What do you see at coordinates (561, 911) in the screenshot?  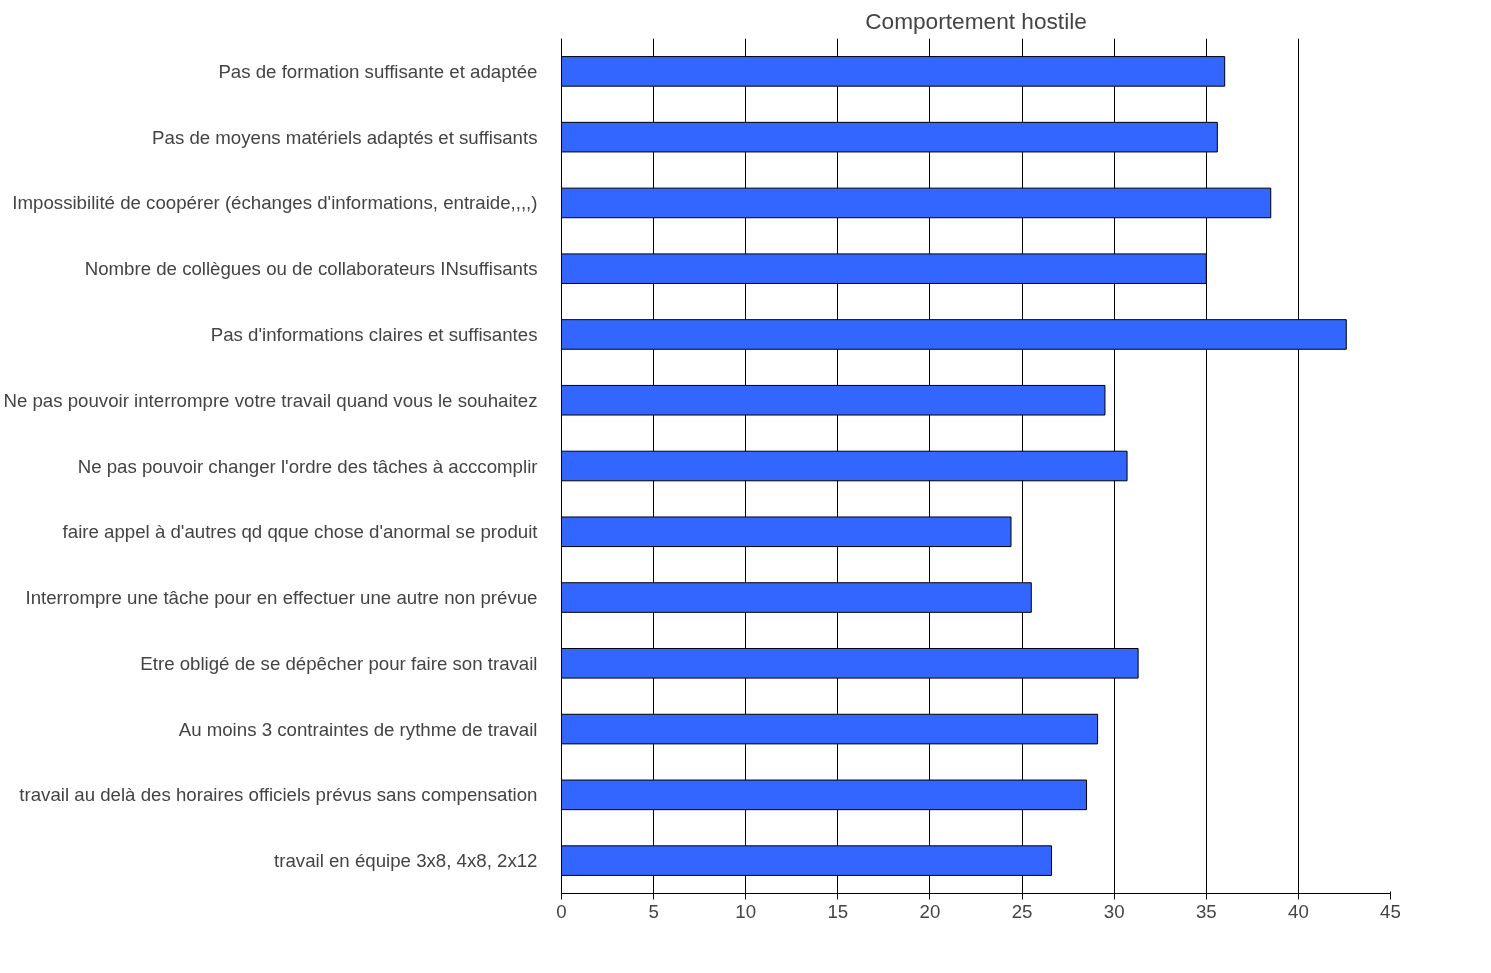 I see `x-tick-label: 0` at bounding box center [561, 911].